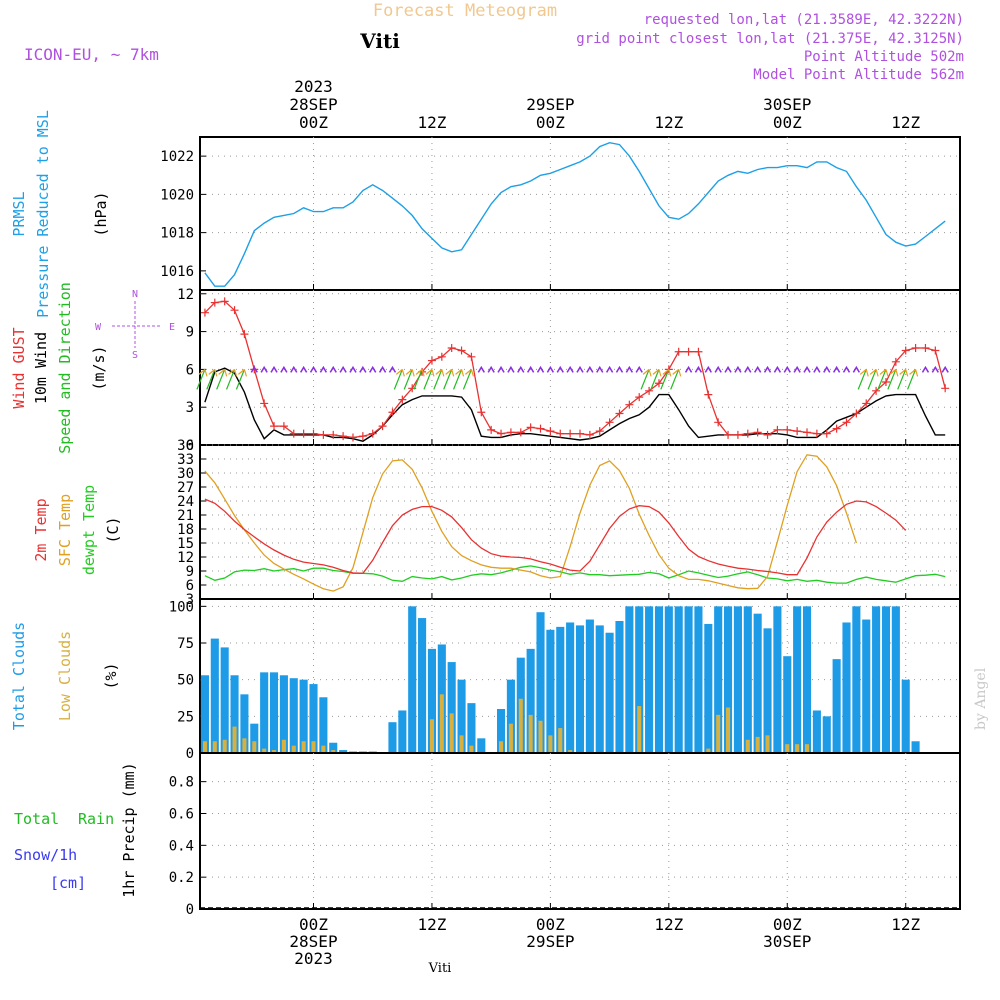 The width and height of the screenshot is (1000, 1000). I want to click on compass-s: S, so click(135, 355).